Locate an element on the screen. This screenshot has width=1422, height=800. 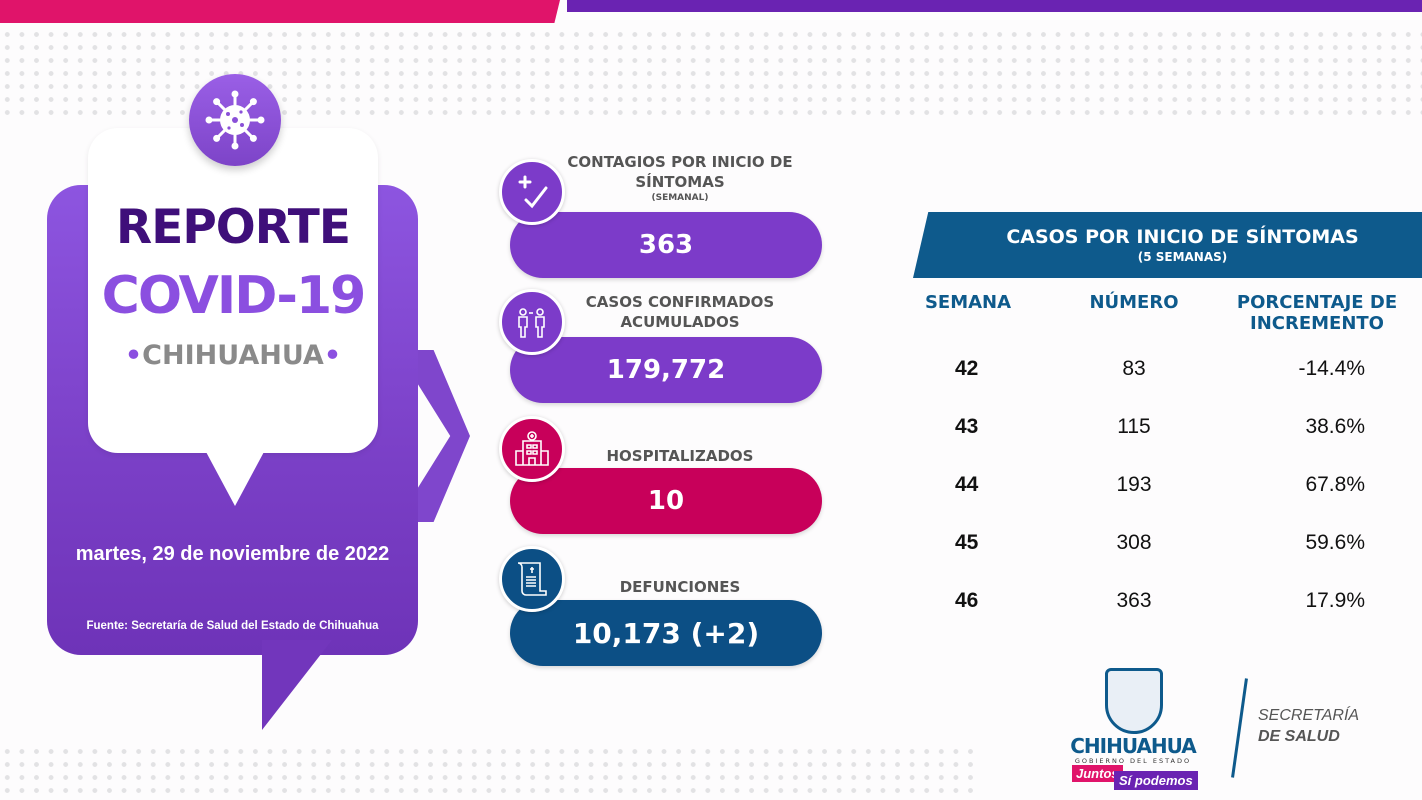
virus-icon is located at coordinates (235, 120).